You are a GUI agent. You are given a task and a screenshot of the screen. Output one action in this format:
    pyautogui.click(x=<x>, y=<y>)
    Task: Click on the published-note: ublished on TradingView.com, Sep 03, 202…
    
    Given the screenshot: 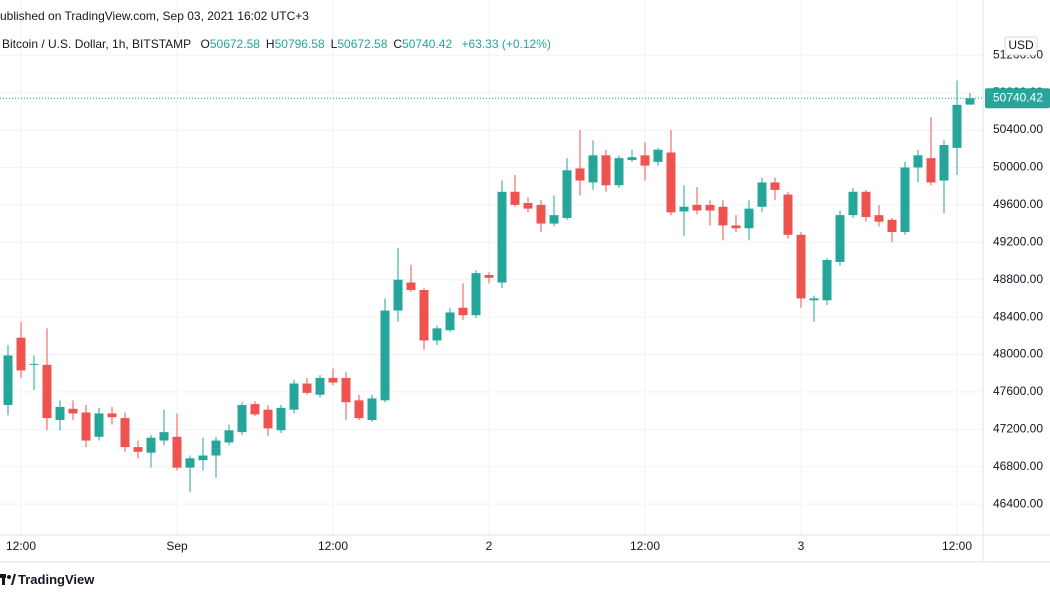 What is the action you would take?
    pyautogui.click(x=154, y=16)
    